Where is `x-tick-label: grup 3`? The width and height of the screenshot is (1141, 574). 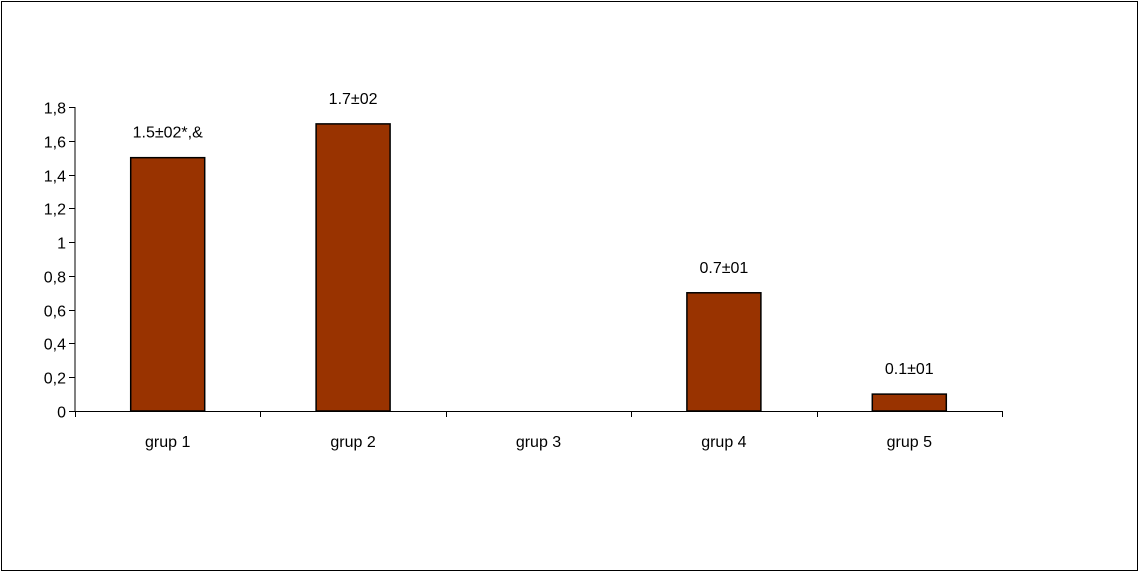 x-tick-label: grup 3 is located at coordinates (538, 442).